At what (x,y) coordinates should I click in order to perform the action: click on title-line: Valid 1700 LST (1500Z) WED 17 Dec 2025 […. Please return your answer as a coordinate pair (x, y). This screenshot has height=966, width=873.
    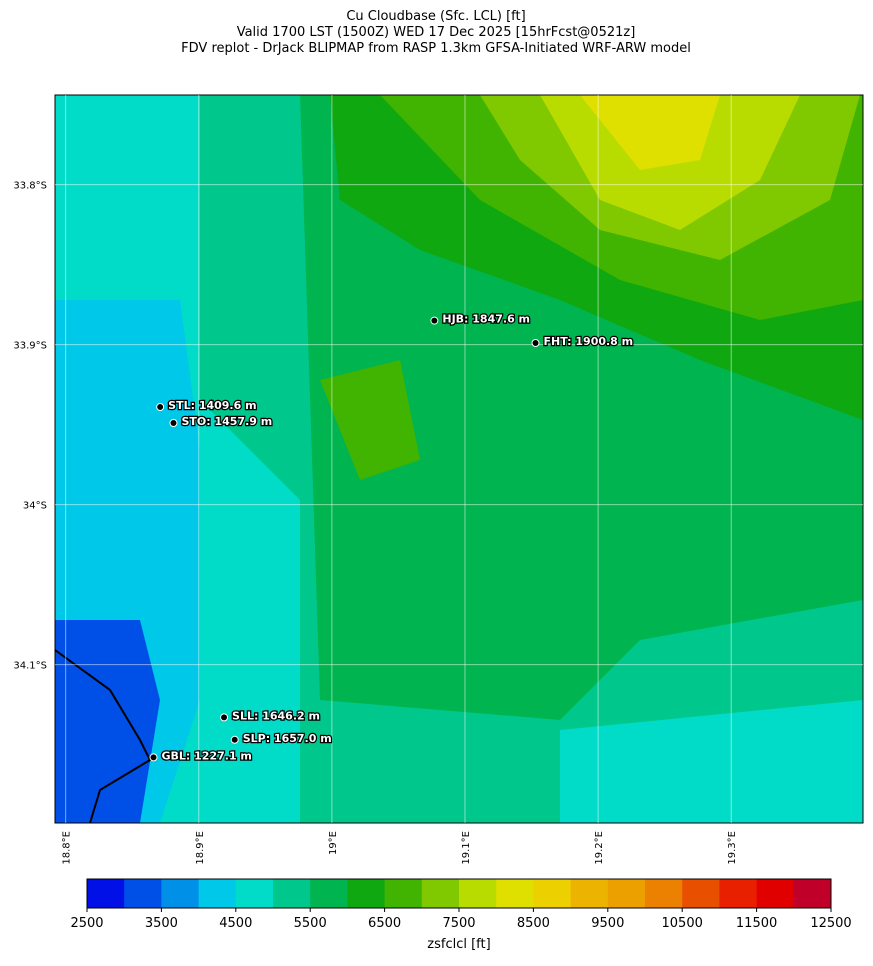
    Looking at the image, I should click on (436, 32).